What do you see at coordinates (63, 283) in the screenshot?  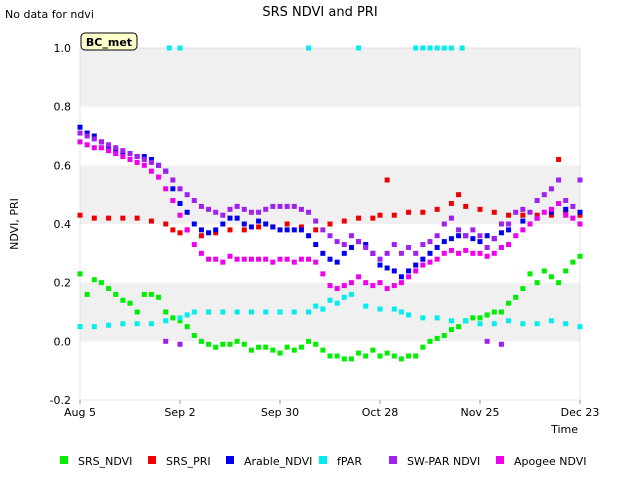 I see `y-tick-label: 0.2` at bounding box center [63, 283].